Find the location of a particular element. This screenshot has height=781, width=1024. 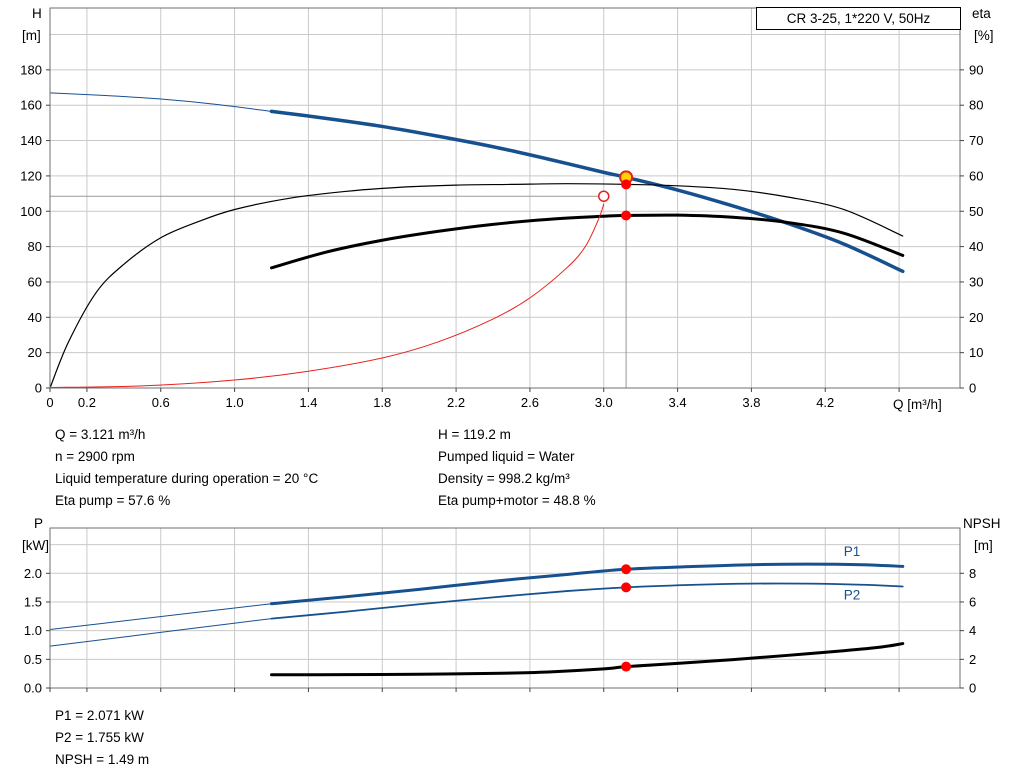

annotation-p1: P1 = 2.071 kW is located at coordinates (99, 715).